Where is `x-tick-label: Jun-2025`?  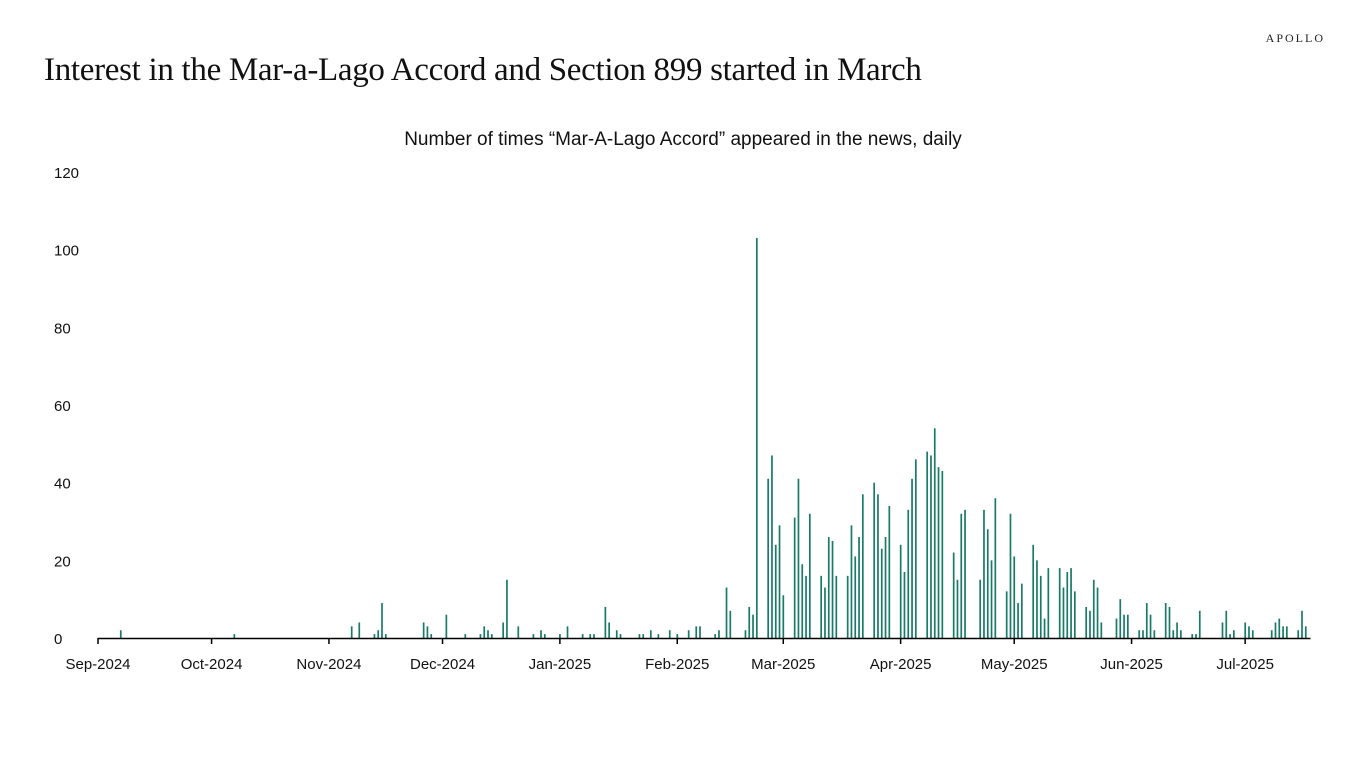 x-tick-label: Jun-2025 is located at coordinates (1131, 664).